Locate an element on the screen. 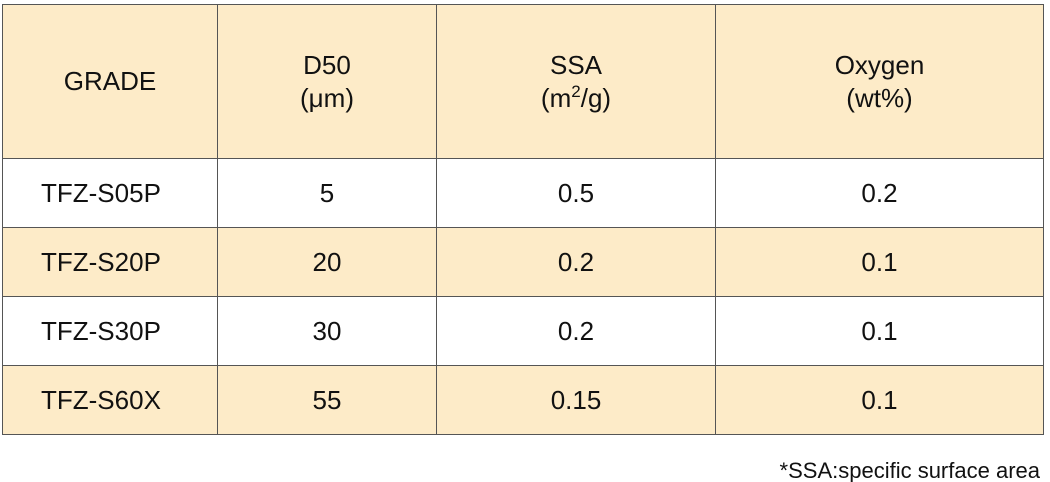  header-text: Oxygen is located at coordinates (879, 64).